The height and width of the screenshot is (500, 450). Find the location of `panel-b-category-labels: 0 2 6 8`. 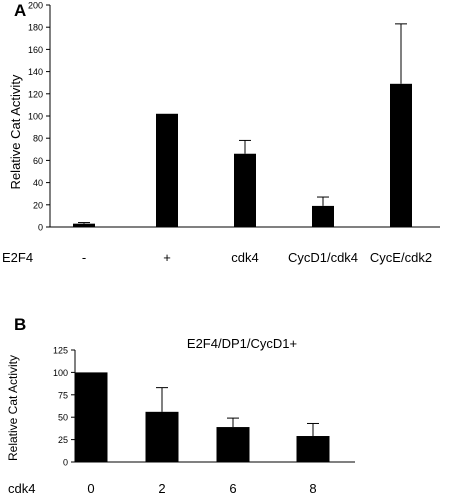

panel-b-category-labels: 0 2 6 8 is located at coordinates (201, 488).